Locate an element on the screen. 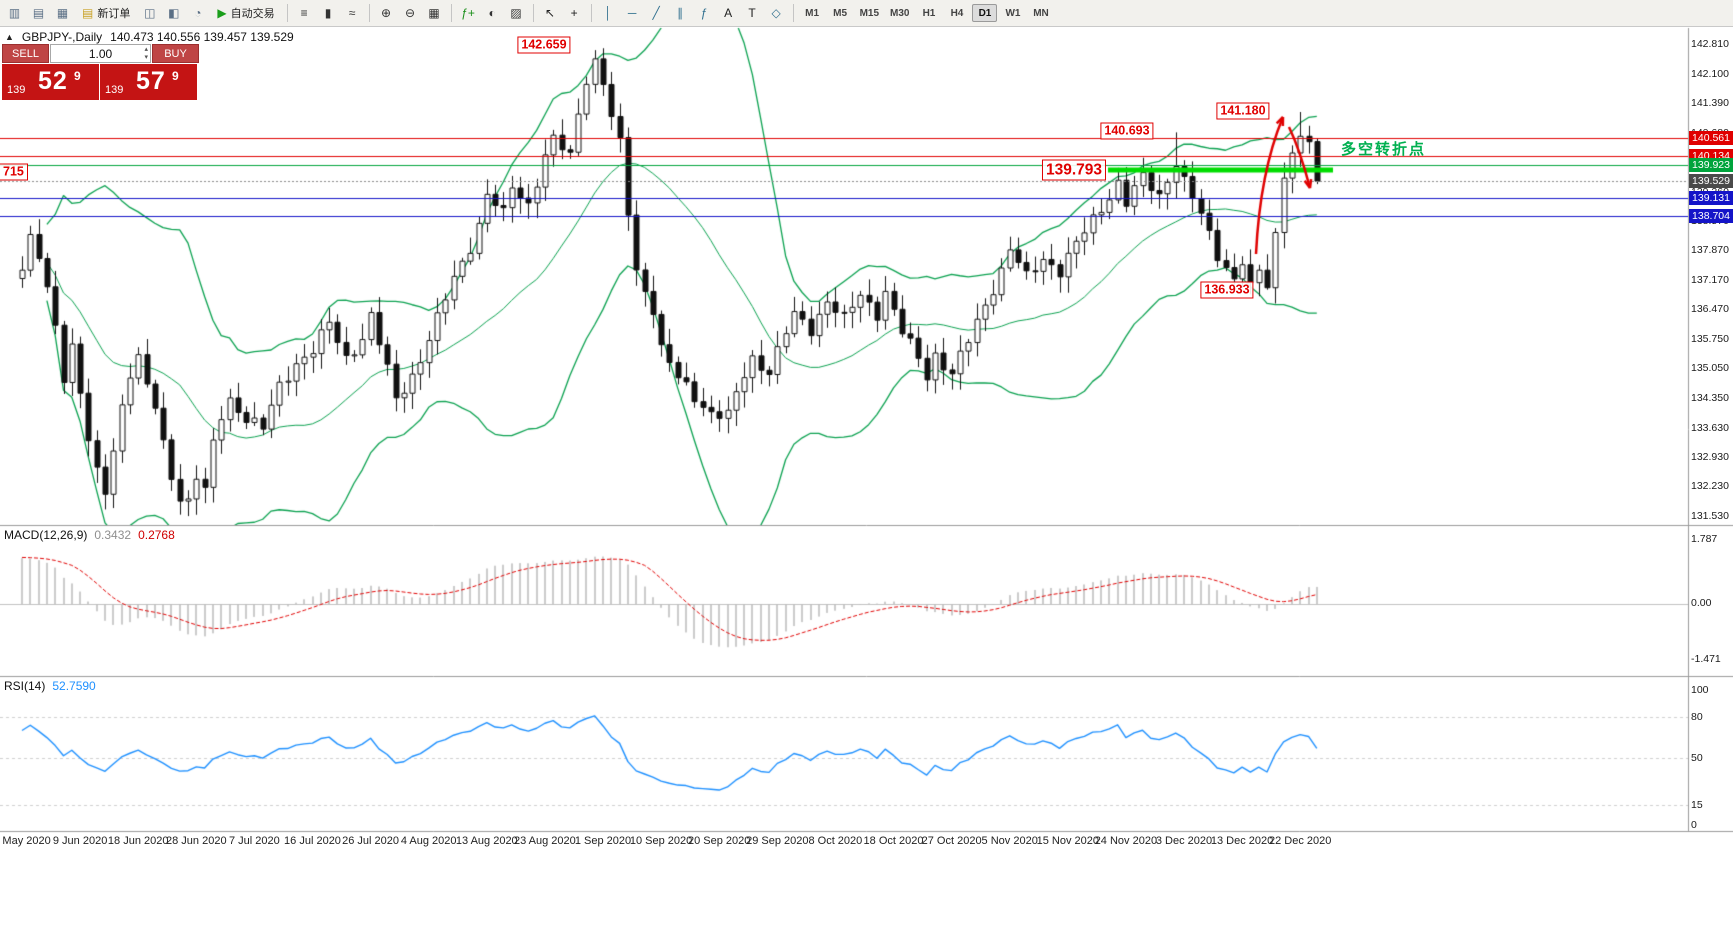 The width and height of the screenshot is (1733, 941). periods-icon: ◐ is located at coordinates (492, 13).